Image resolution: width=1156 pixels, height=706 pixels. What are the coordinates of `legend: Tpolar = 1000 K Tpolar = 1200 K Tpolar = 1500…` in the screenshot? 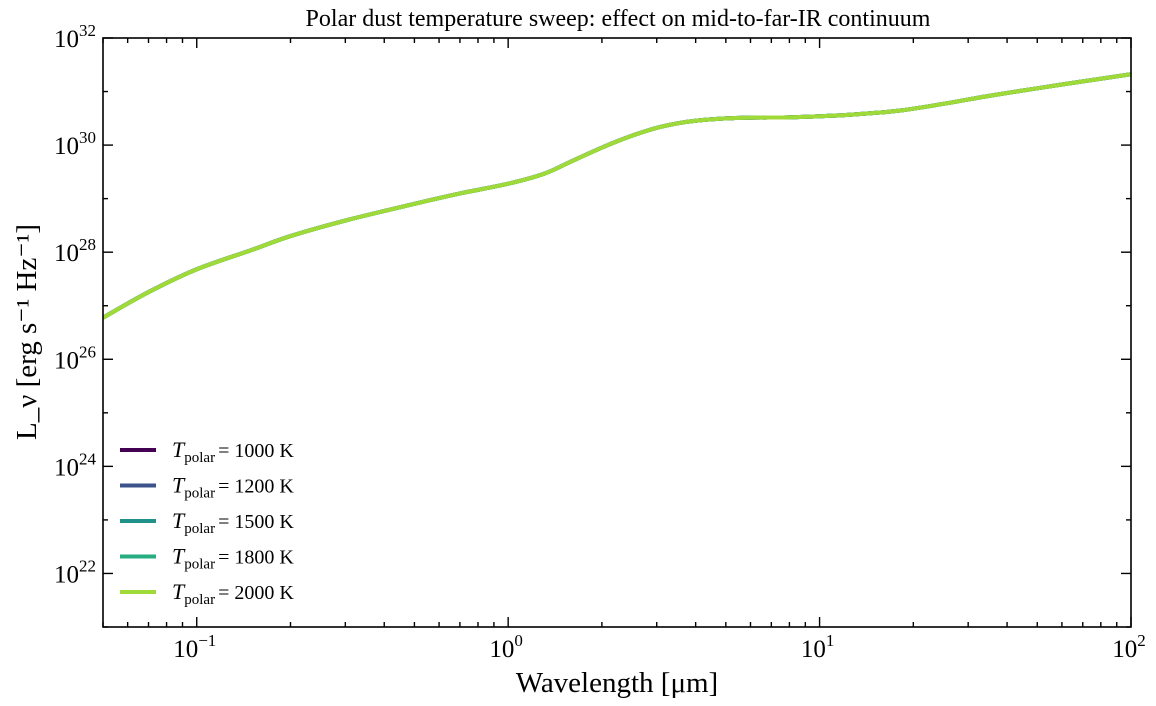 It's located at (207, 522).